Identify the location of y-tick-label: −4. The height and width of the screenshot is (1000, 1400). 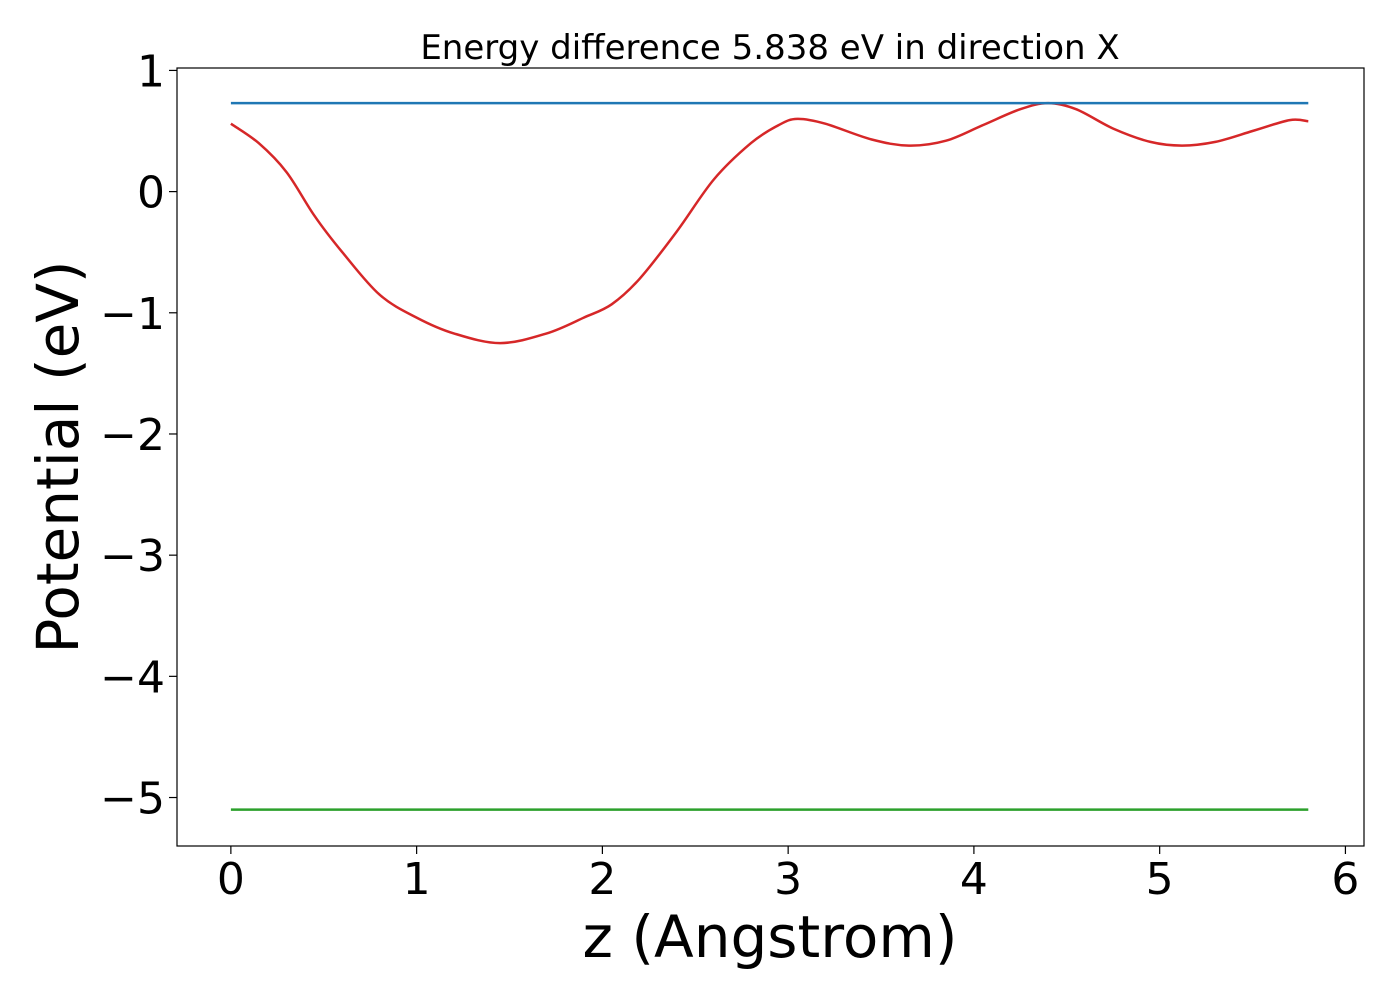
(132, 677).